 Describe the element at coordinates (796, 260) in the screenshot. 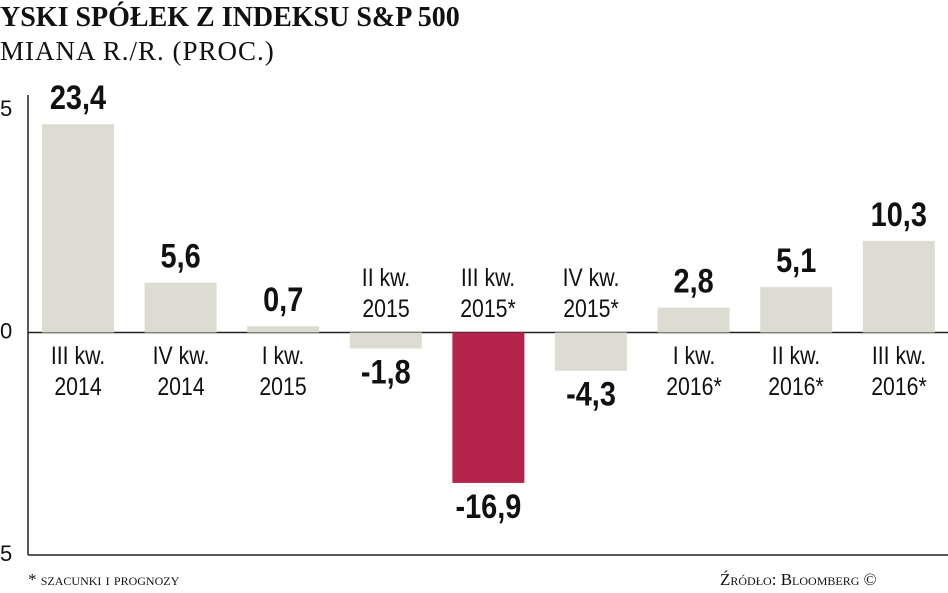

I see `value-label: 5,1` at that location.